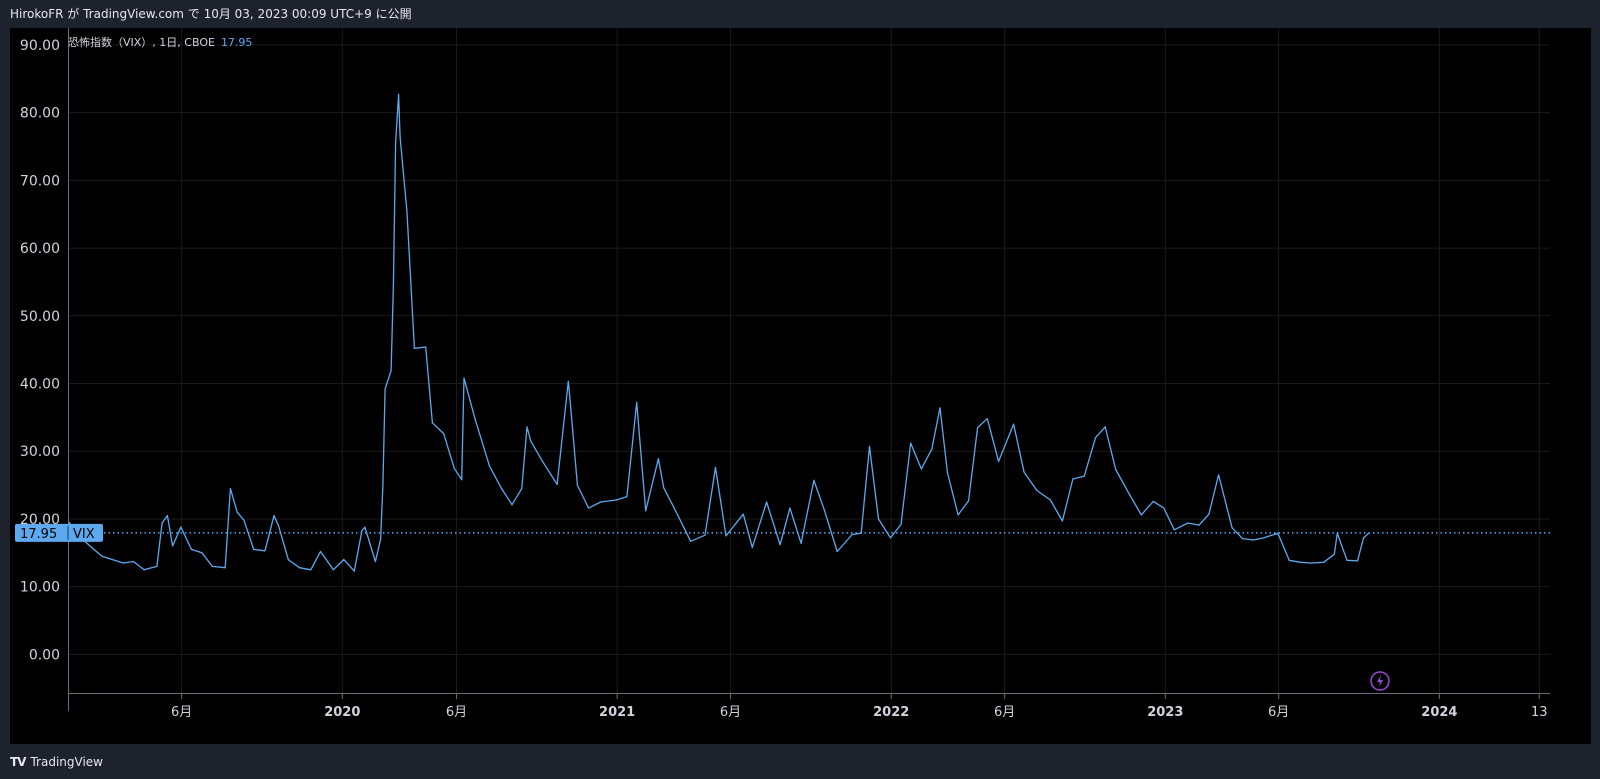 The image size is (1600, 779). Describe the element at coordinates (40, 46) in the screenshot. I see `y-tick-label: 90.00` at that location.